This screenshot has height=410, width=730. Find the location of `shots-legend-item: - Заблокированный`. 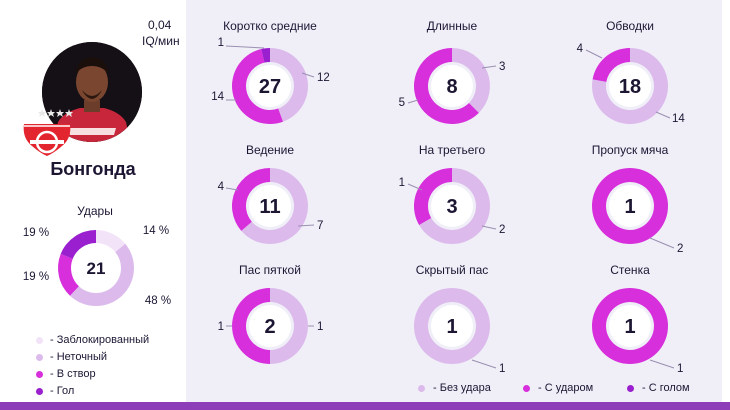

shots-legend-item: - Заблокированный is located at coordinates (92, 340).